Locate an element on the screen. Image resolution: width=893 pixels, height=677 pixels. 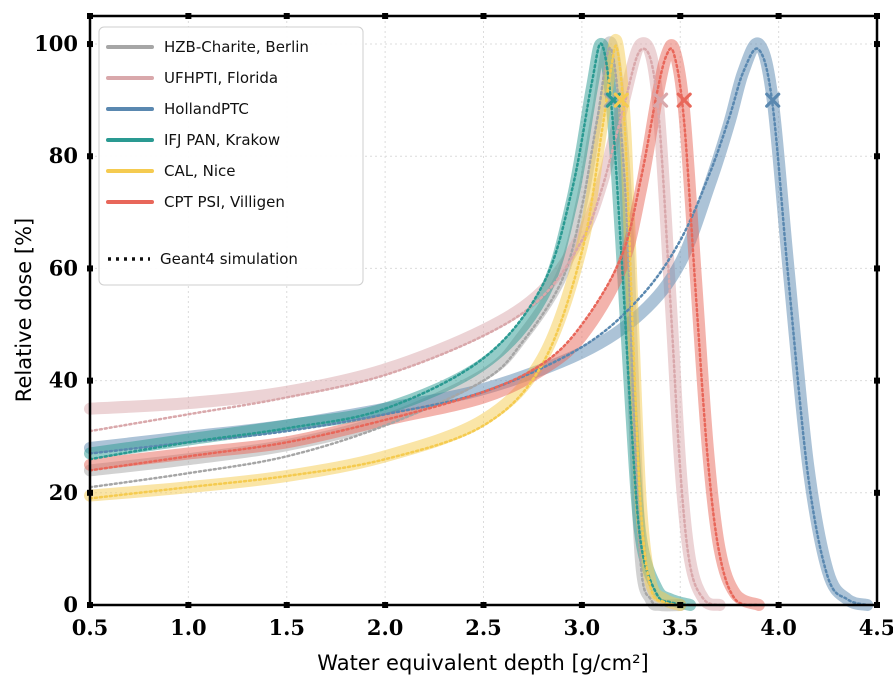
legend-label: HollandPTC is located at coordinates (206, 109).